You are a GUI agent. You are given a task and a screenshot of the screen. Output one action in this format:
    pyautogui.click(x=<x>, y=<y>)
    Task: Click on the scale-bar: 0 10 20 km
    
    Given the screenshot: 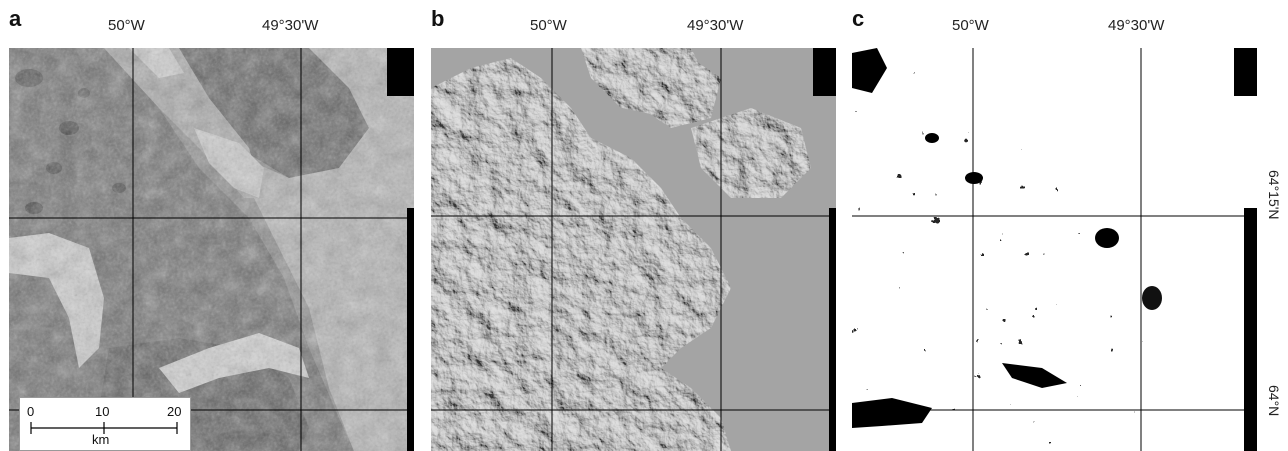 What is the action you would take?
    pyautogui.click(x=105, y=424)
    